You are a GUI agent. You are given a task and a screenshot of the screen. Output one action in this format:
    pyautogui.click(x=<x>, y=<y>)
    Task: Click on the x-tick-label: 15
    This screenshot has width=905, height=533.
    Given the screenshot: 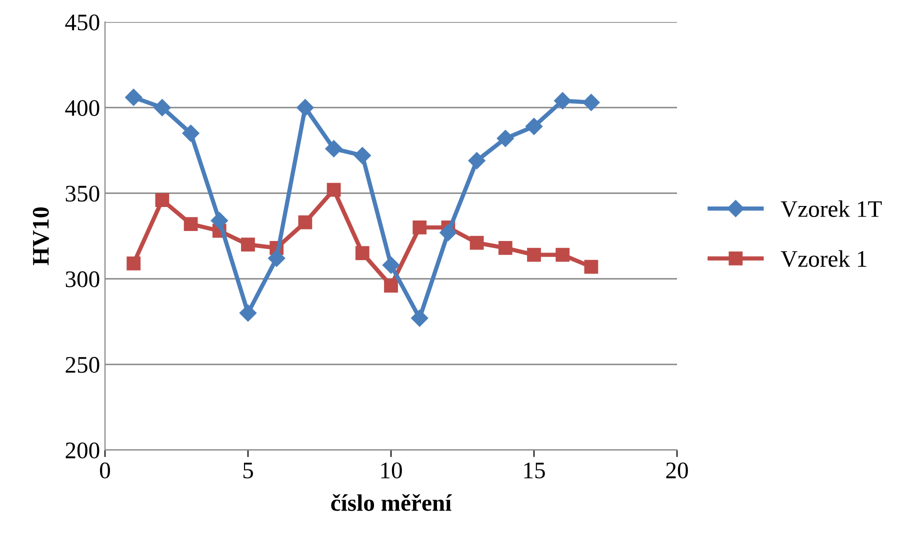 What is the action you would take?
    pyautogui.click(x=534, y=470)
    